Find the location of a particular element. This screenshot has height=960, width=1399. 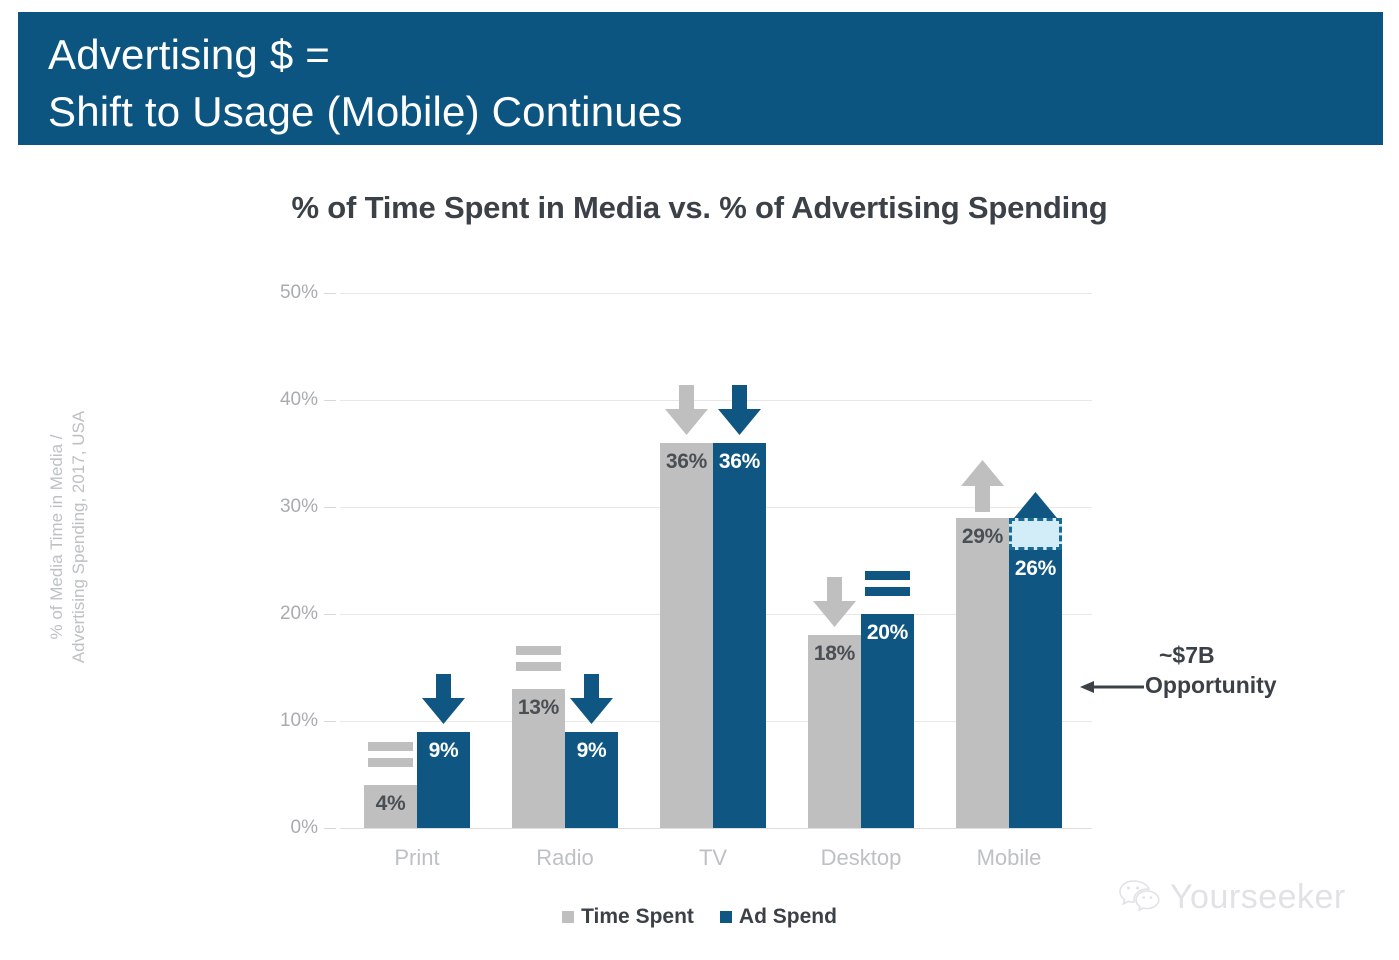

opportunity-pointer-arrow-icon is located at coordinates (1111, 687).